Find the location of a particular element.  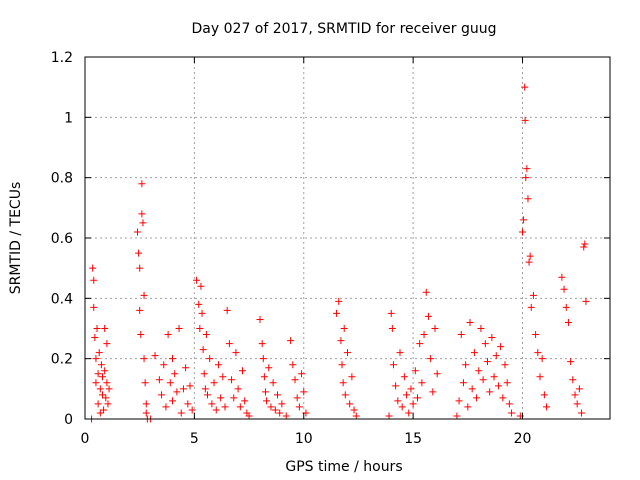

x-tick-label: 20 is located at coordinates (523, 439).